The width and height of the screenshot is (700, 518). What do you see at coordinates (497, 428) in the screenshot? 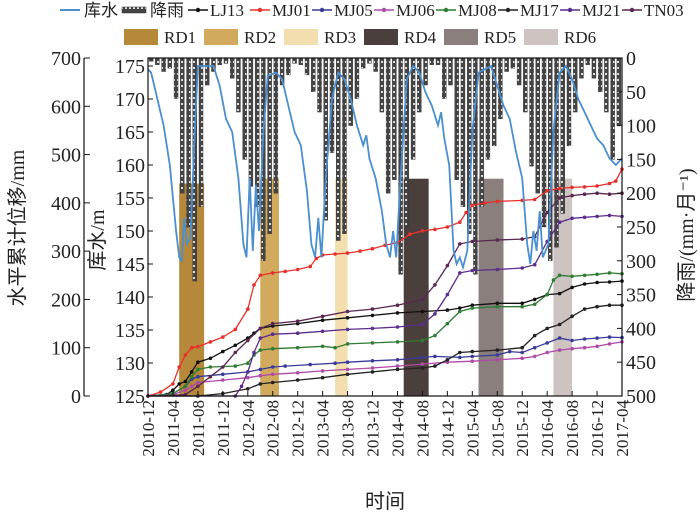
I see `x-tick-label: 2015-08` at bounding box center [497, 428].